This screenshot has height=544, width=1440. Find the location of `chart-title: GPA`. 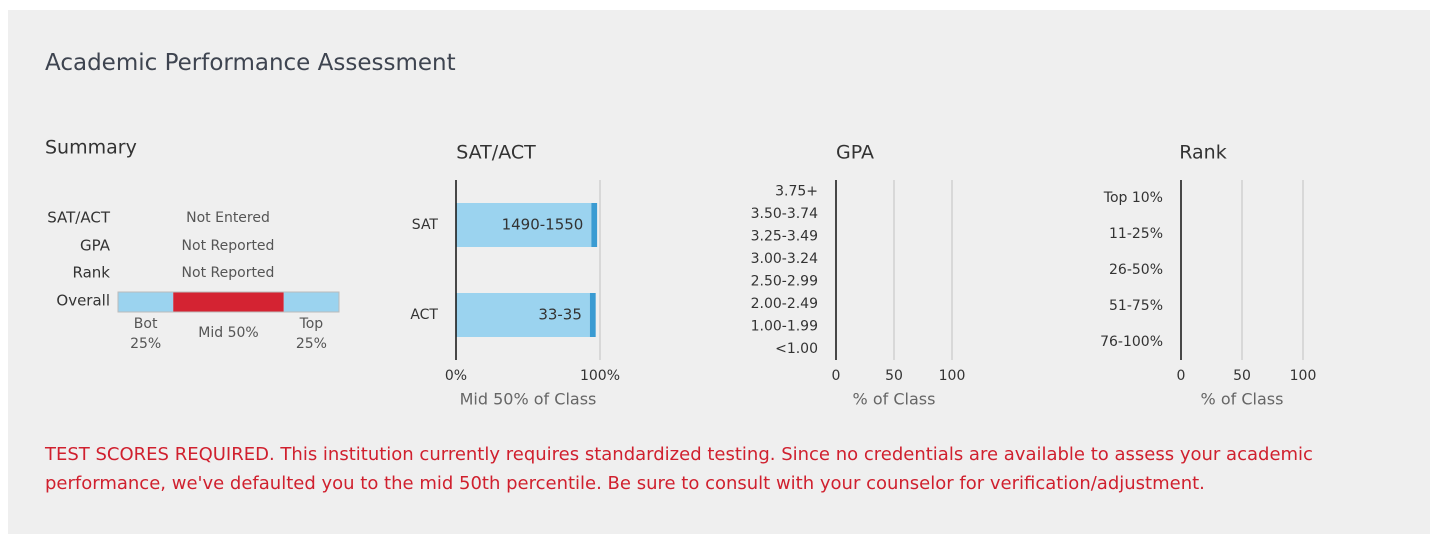

chart-title: GPA is located at coordinates (855, 153).